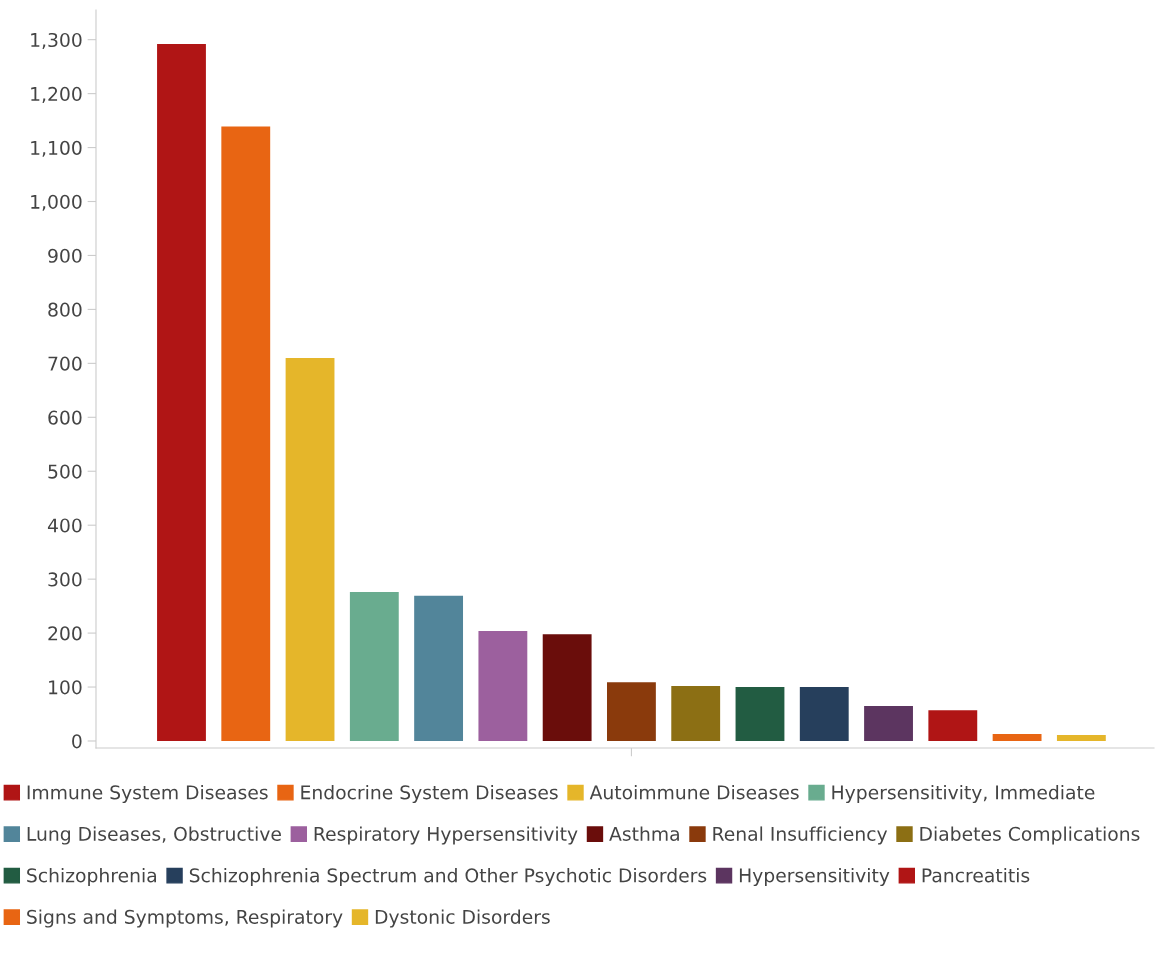 This screenshot has height=976, width=1155. What do you see at coordinates (56, 148) in the screenshot?
I see `y-tick-label: 1,100` at bounding box center [56, 148].